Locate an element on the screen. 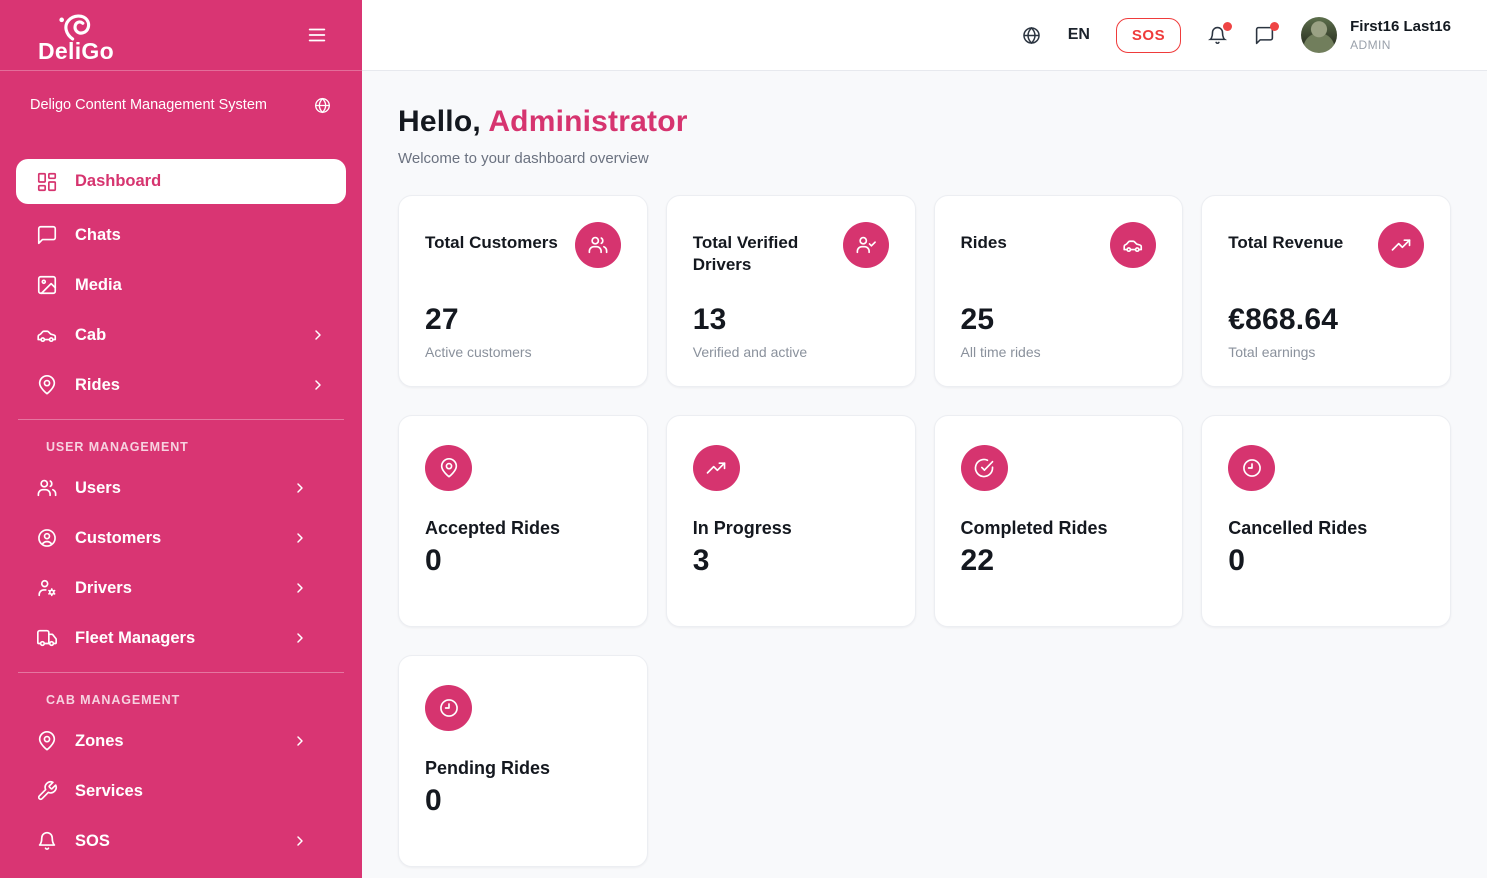 The height and width of the screenshot is (878, 1487). card-in-progress: In Progress 3 is located at coordinates (790, 521).